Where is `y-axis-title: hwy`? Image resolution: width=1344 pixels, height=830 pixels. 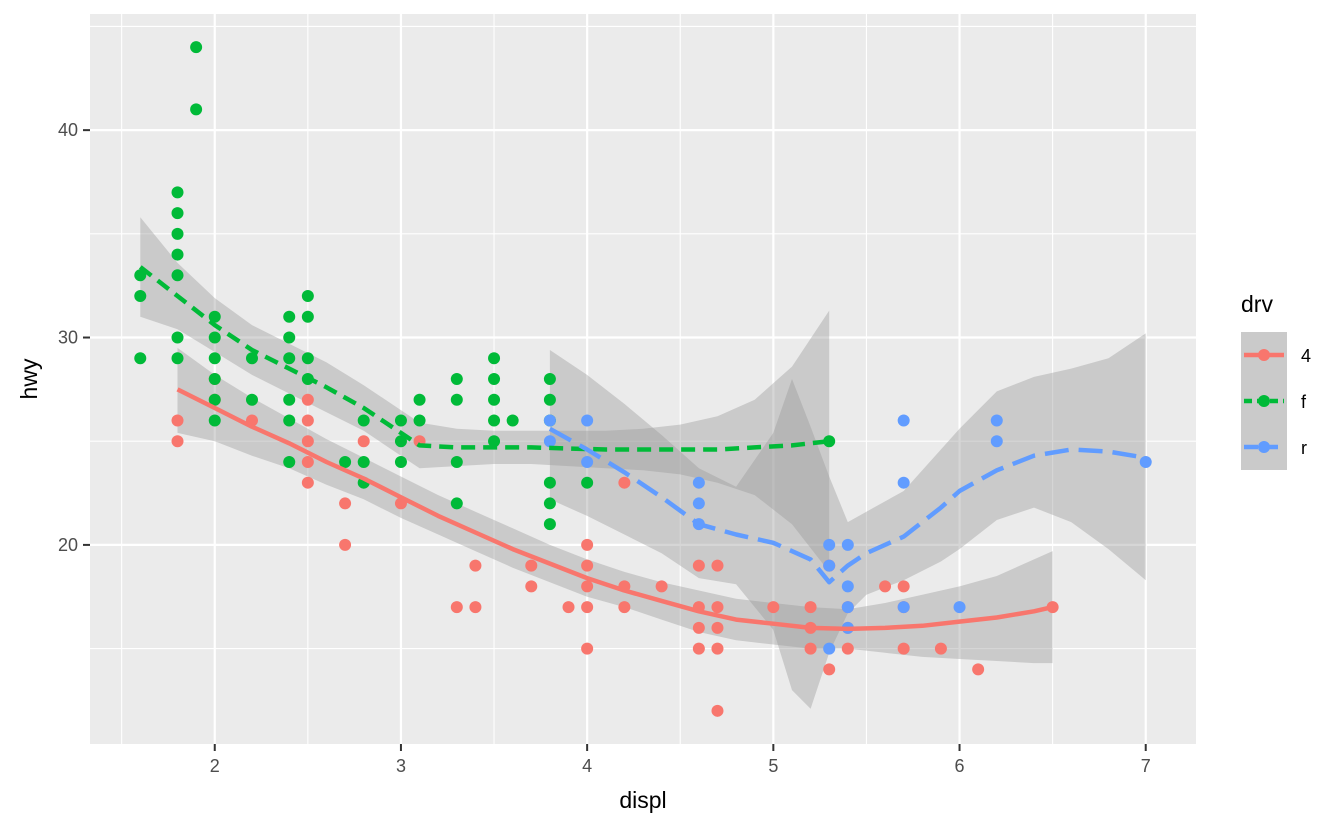
y-axis-title: hwy is located at coordinates (29, 378).